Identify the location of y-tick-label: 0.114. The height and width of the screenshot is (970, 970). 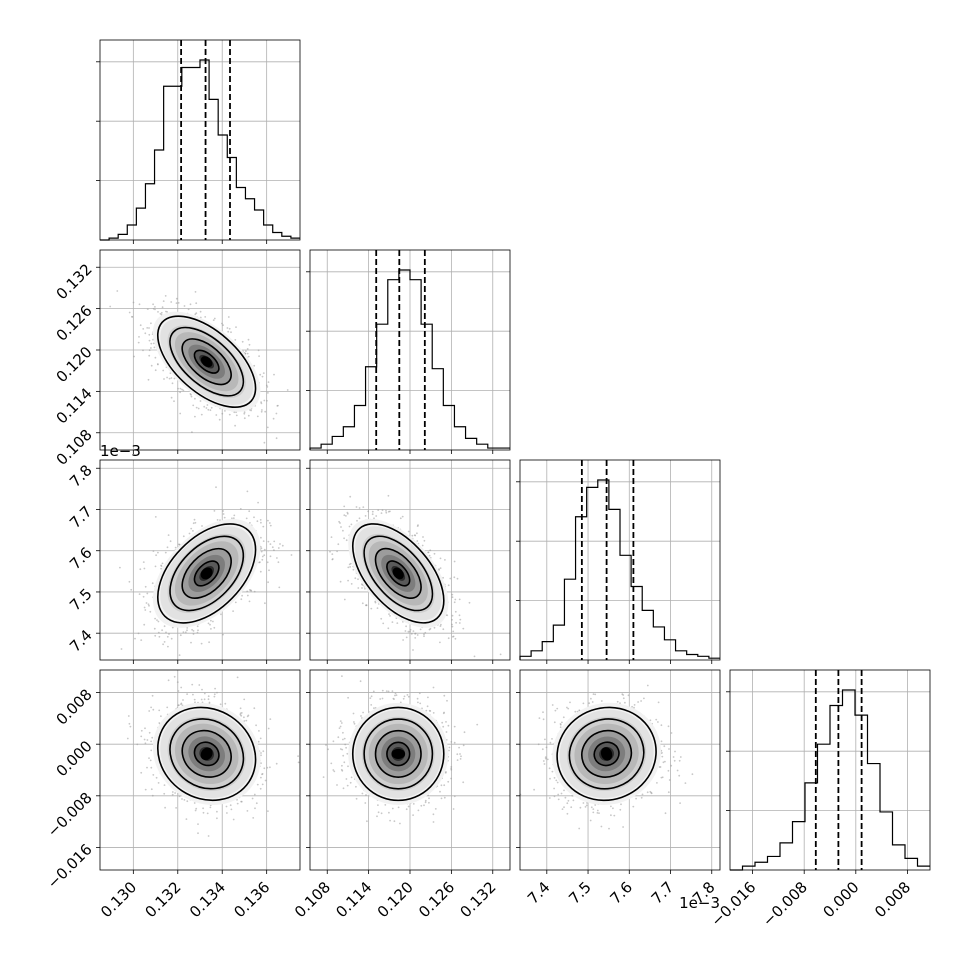
(74, 405).